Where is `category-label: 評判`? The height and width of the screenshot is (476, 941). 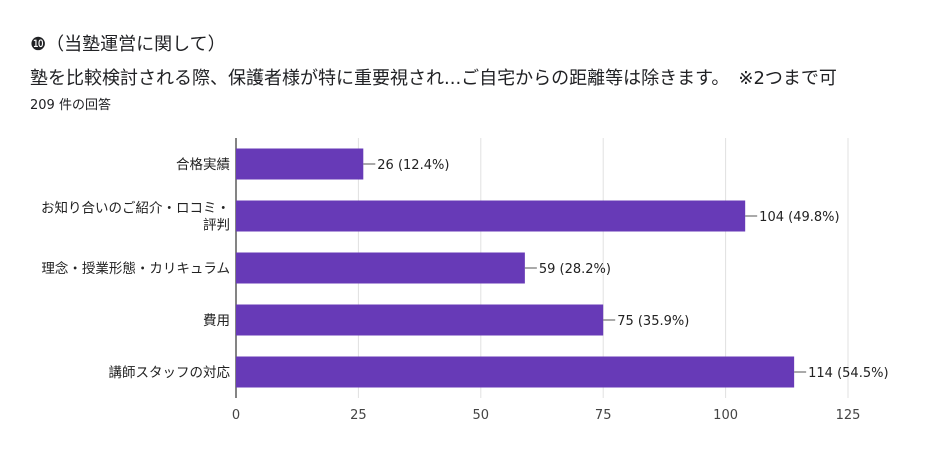 category-label: 評判 is located at coordinates (216, 226).